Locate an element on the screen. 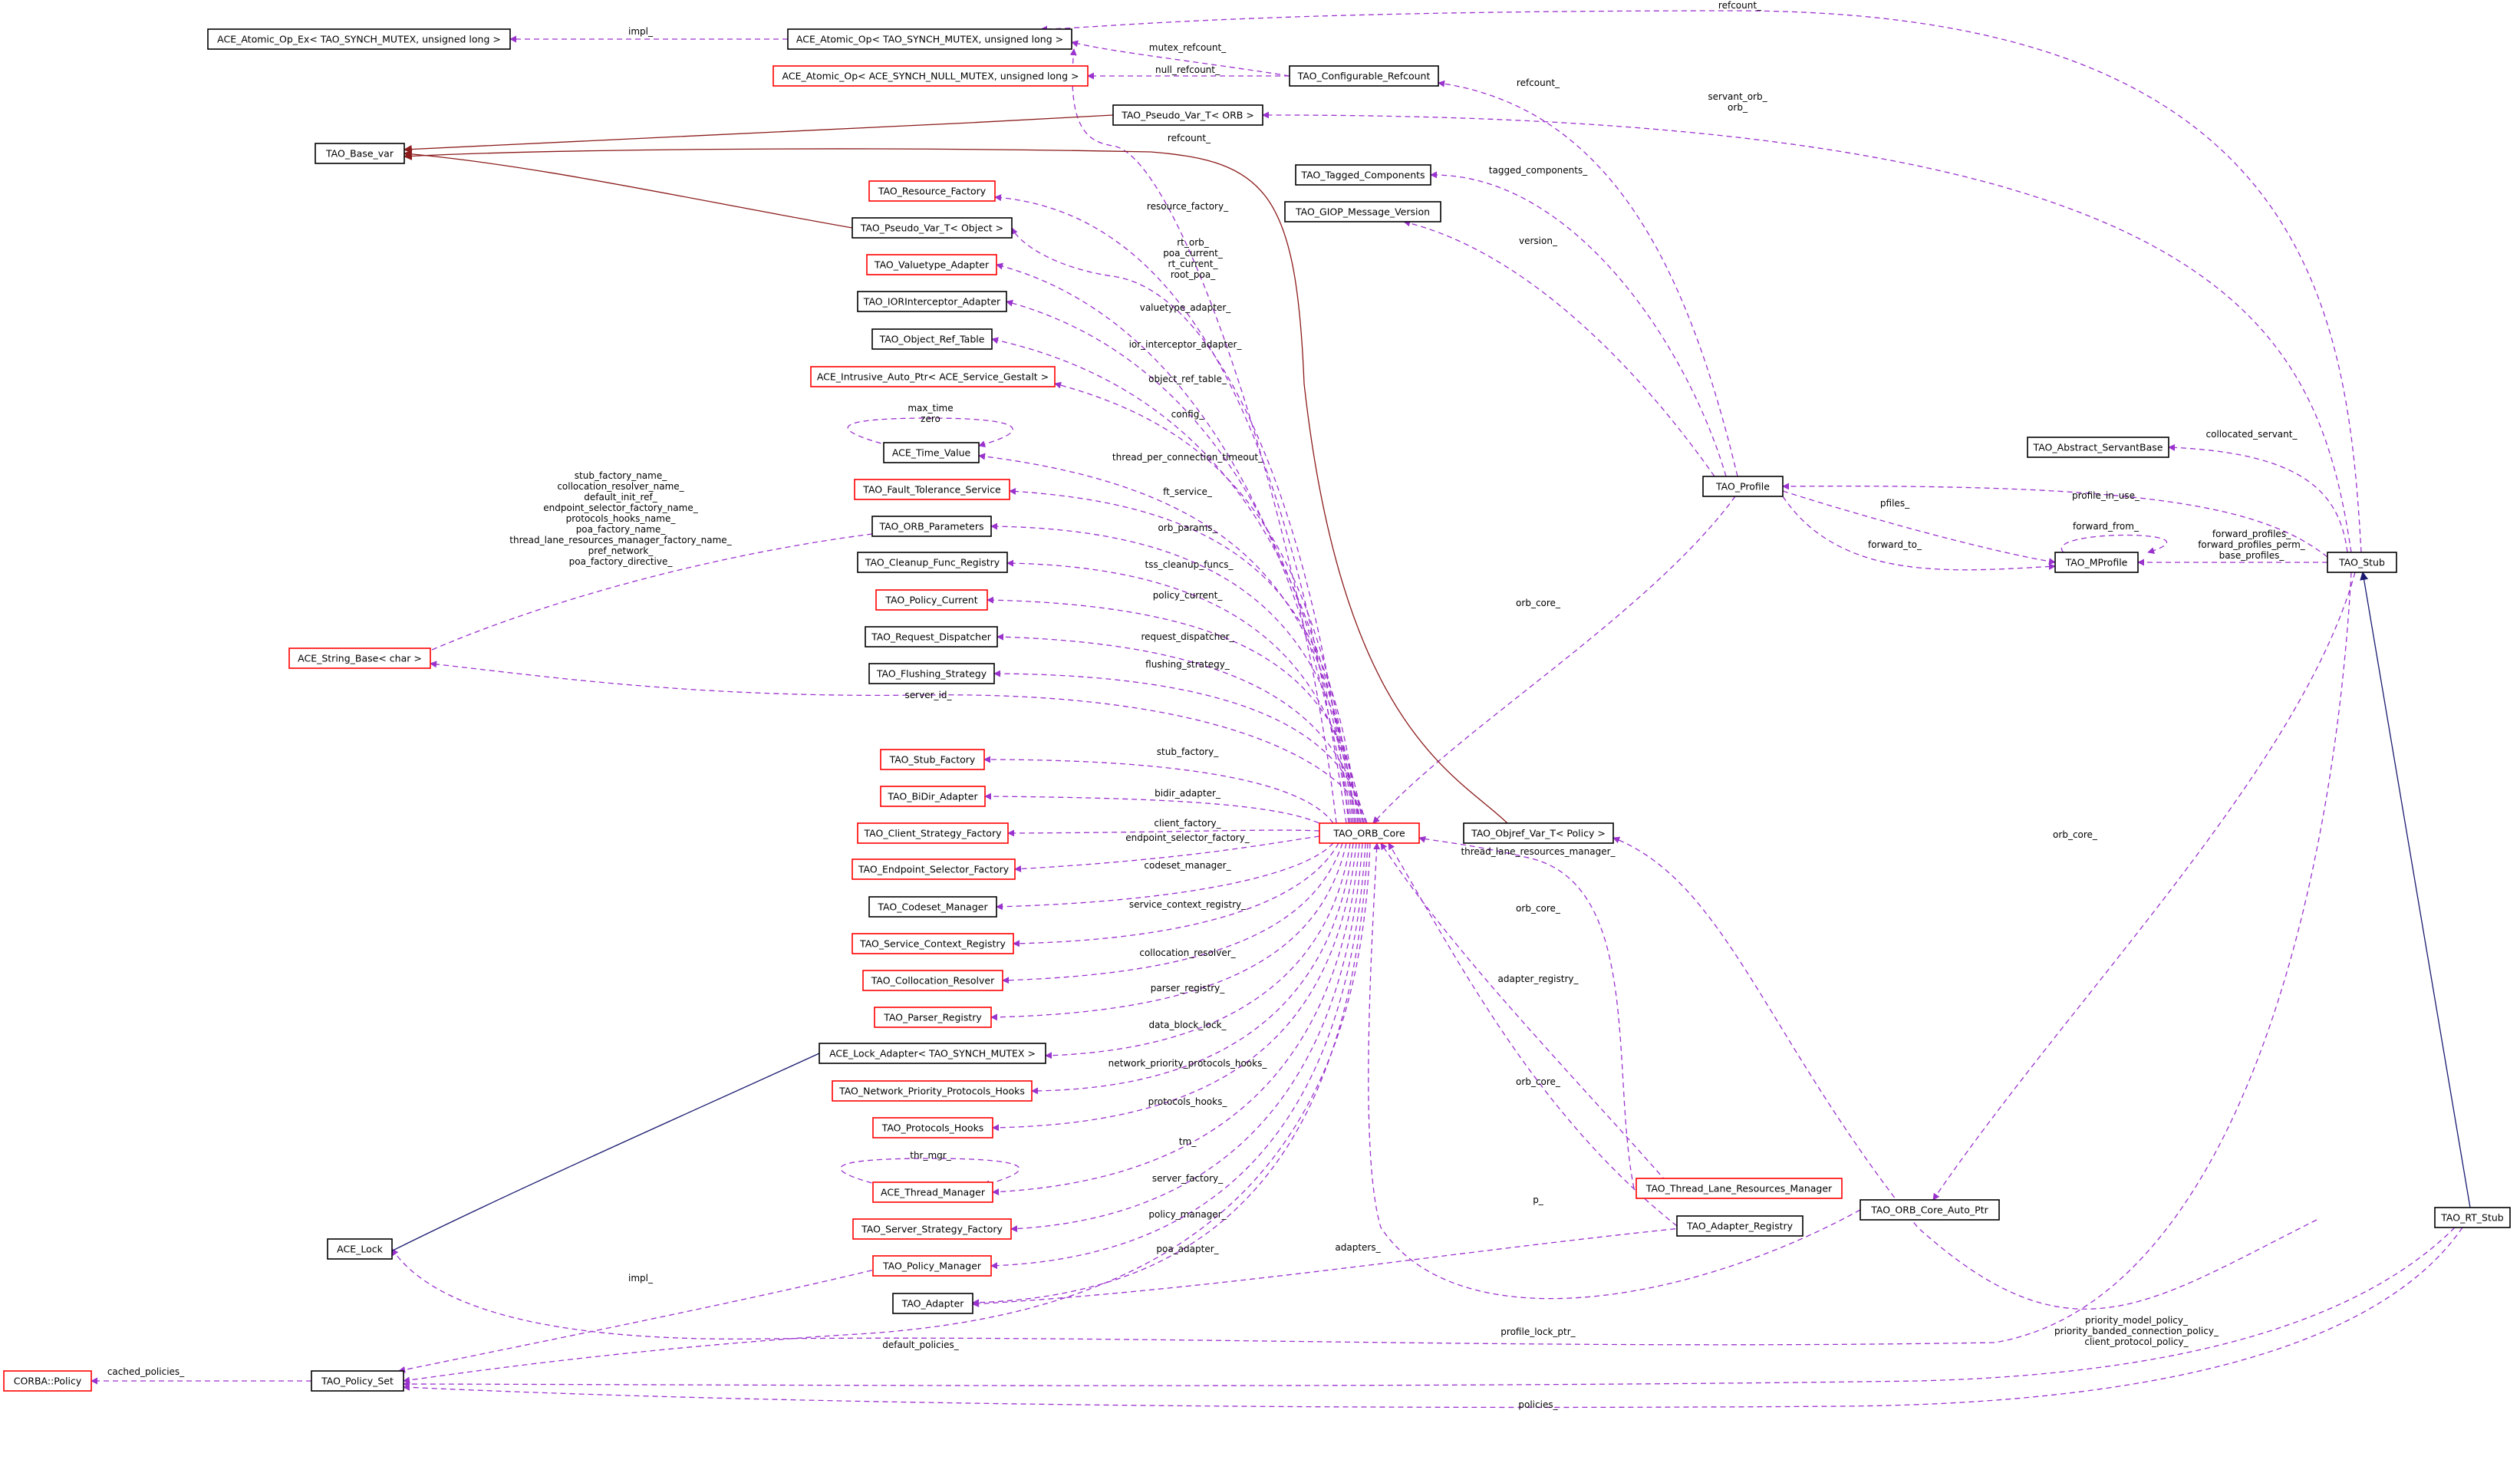  node-tao-valuetype-adapter: TAO_Valuetype_Adapter is located at coordinates (931, 264).